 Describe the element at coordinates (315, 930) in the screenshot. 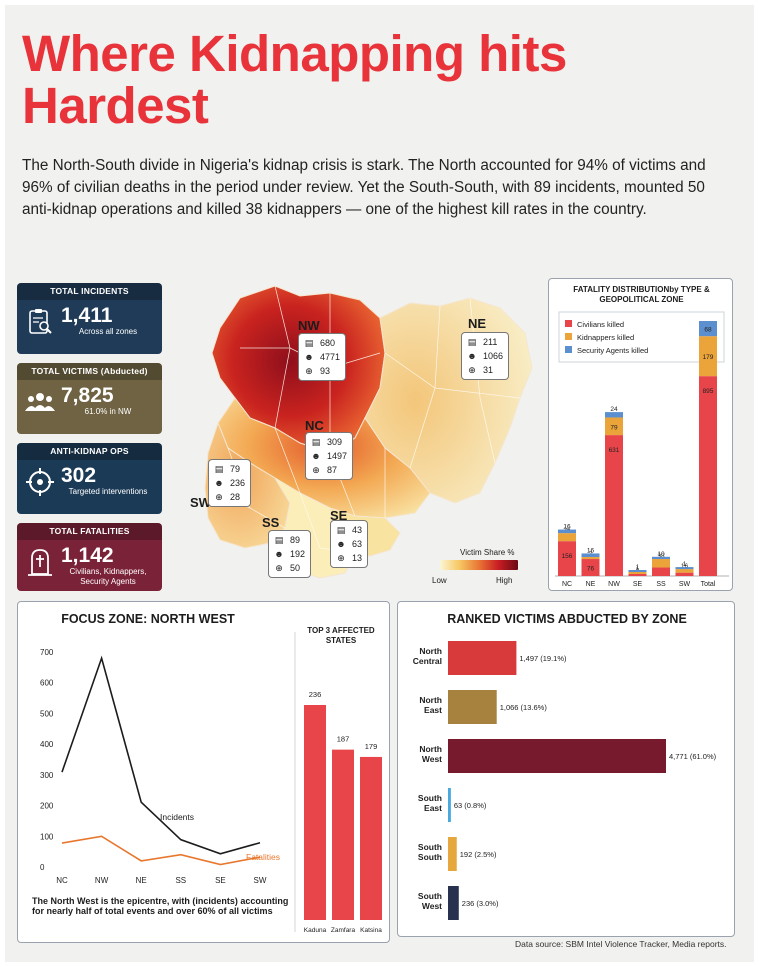

I see `top3-x-tick: Kaduna` at that location.